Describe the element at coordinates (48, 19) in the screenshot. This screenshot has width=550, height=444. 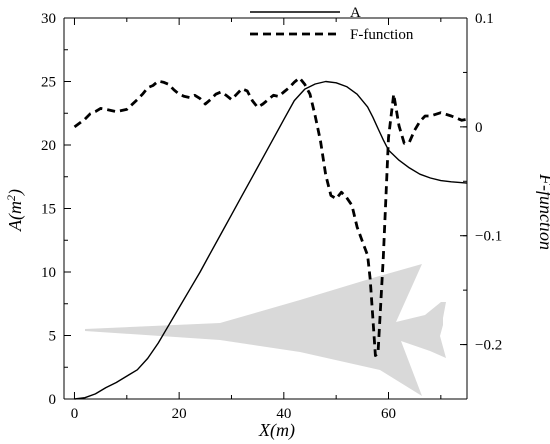
I see `y-left-tick-label: 30` at that location.